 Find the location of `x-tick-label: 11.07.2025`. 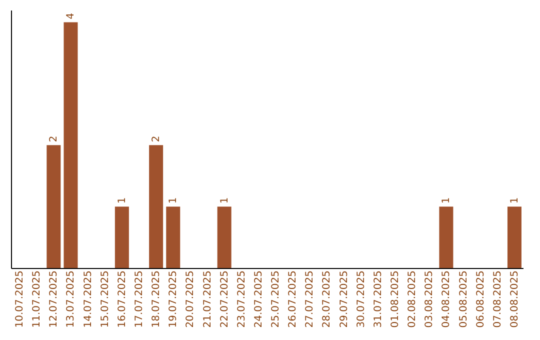

x-tick-label: 11.07.2025 is located at coordinates (37, 299).